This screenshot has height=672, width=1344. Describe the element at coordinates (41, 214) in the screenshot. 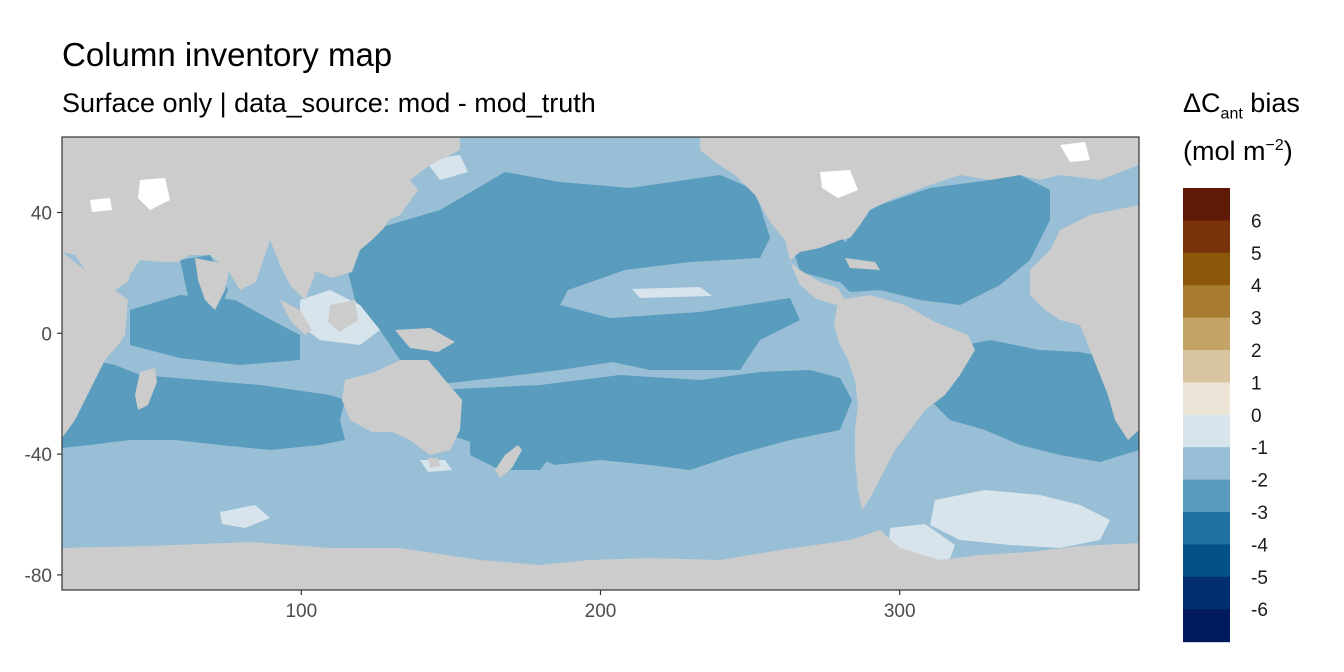

I see `y-tick-label: 40` at that location.